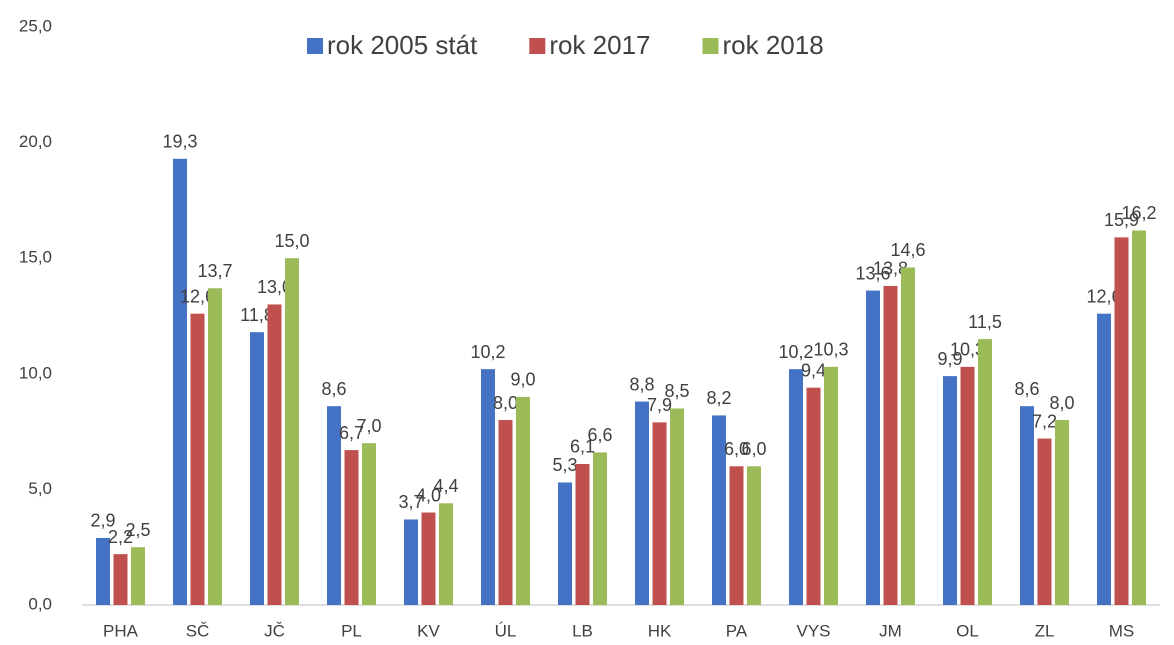  Describe the element at coordinates (291, 241) in the screenshot. I see `data-label: 15,0` at that location.